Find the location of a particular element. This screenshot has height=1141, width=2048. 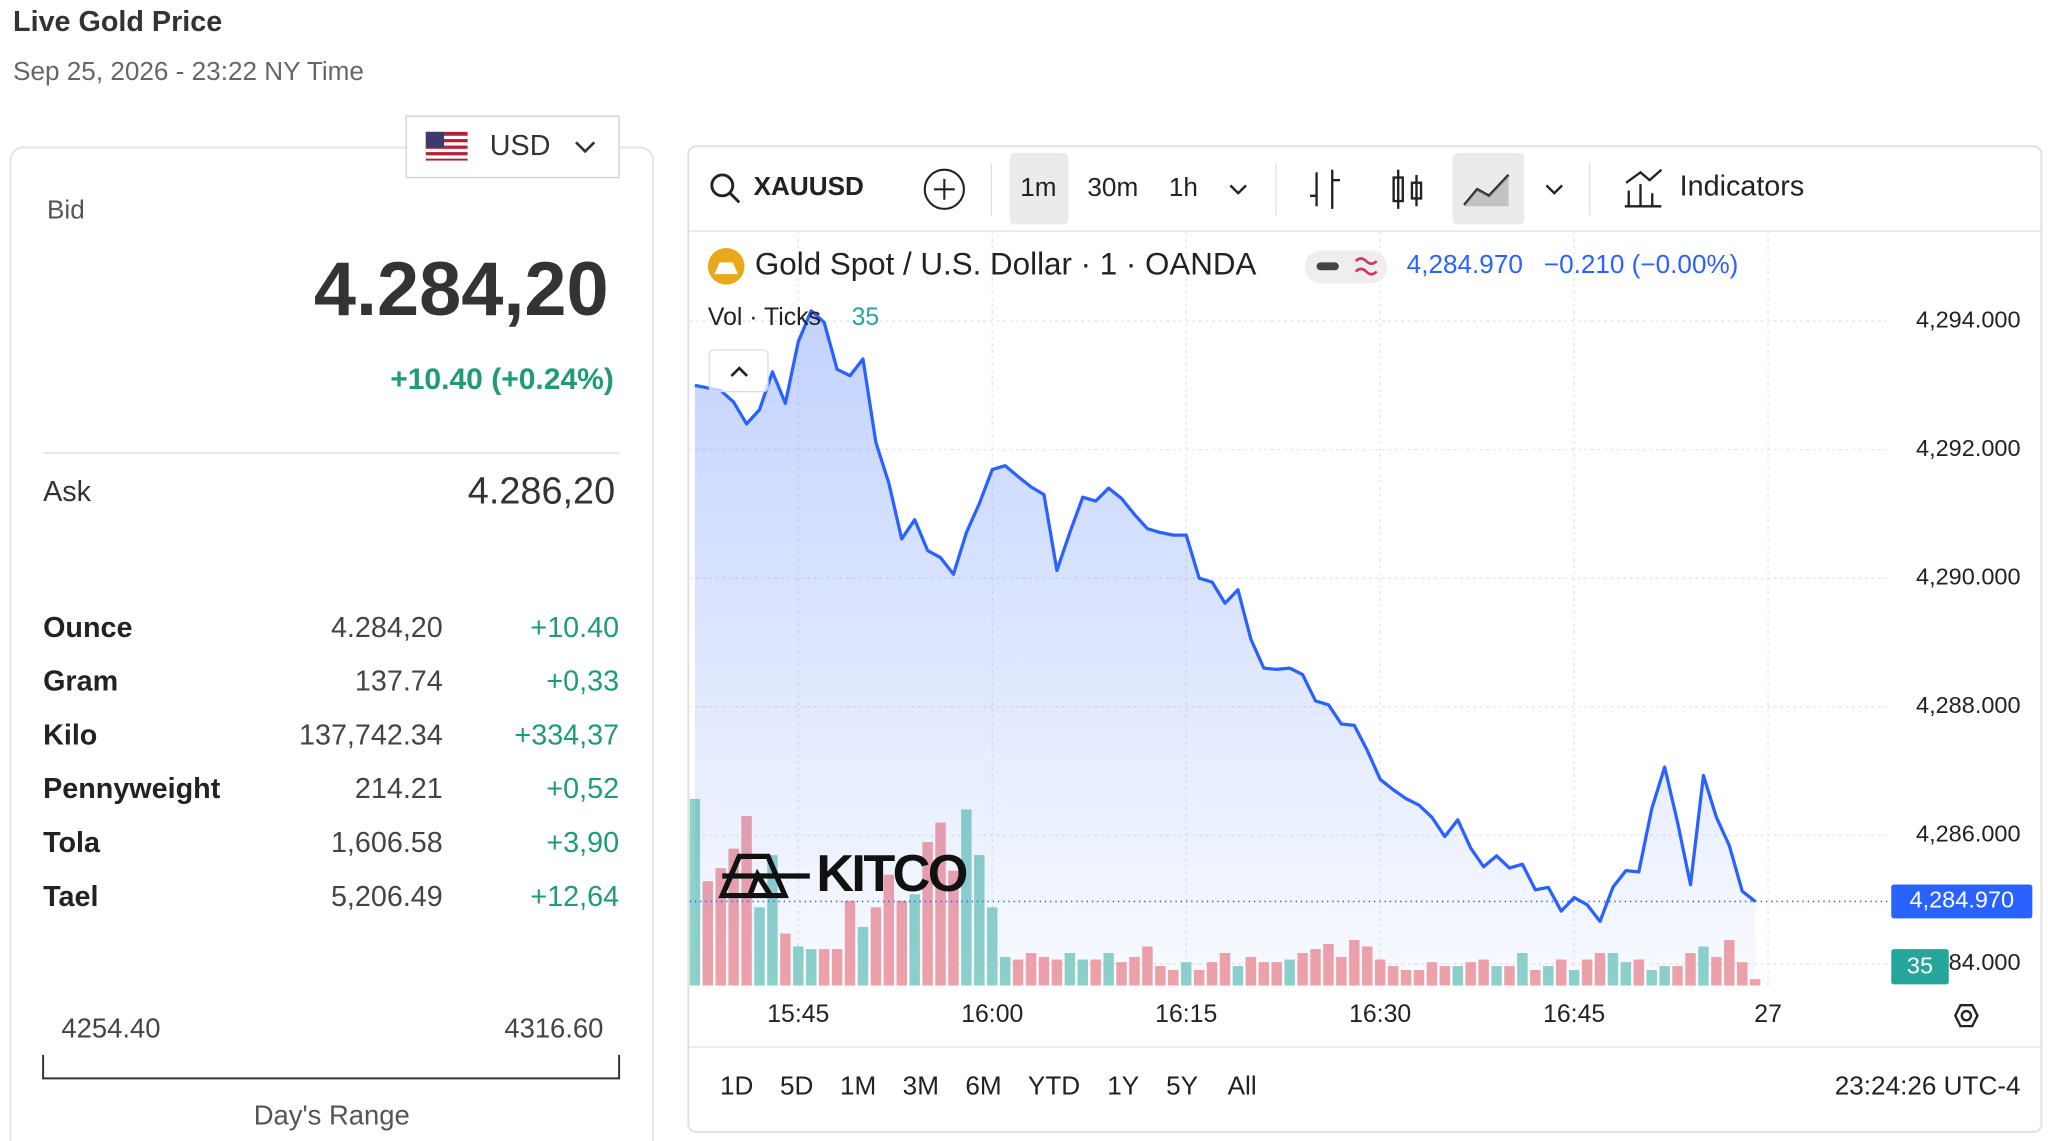

indicators-button: Indicators is located at coordinates (1714, 188).